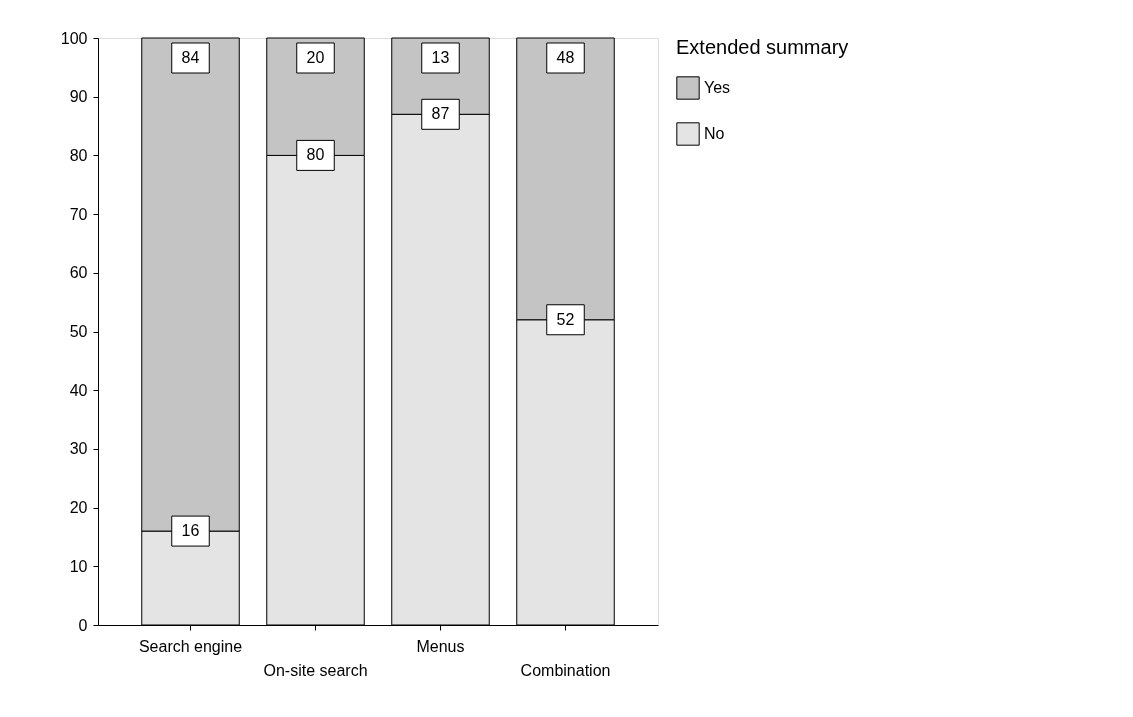 Image resolution: width=1133 pixels, height=717 pixels. I want to click on data-label: 20, so click(315, 57).